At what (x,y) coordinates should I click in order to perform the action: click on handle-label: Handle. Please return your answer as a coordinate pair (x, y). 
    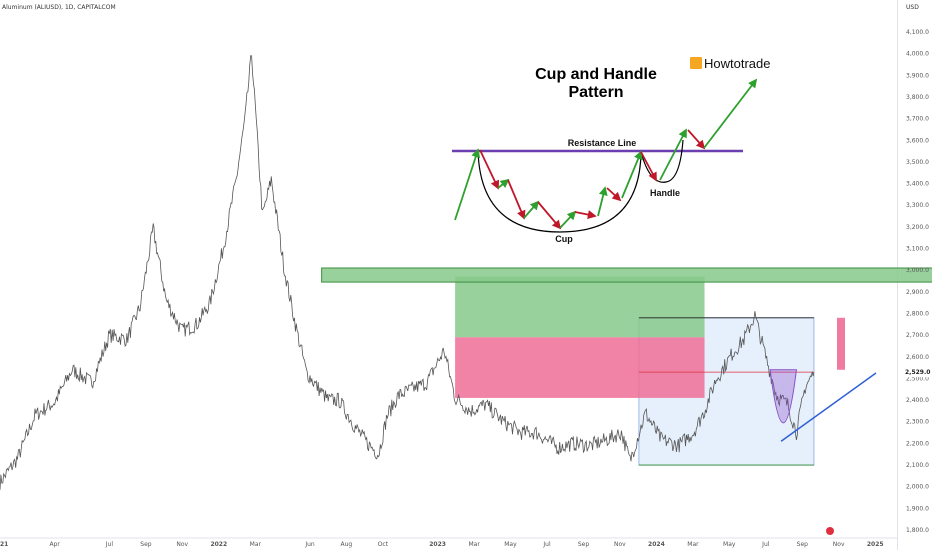
    Looking at the image, I should click on (665, 193).